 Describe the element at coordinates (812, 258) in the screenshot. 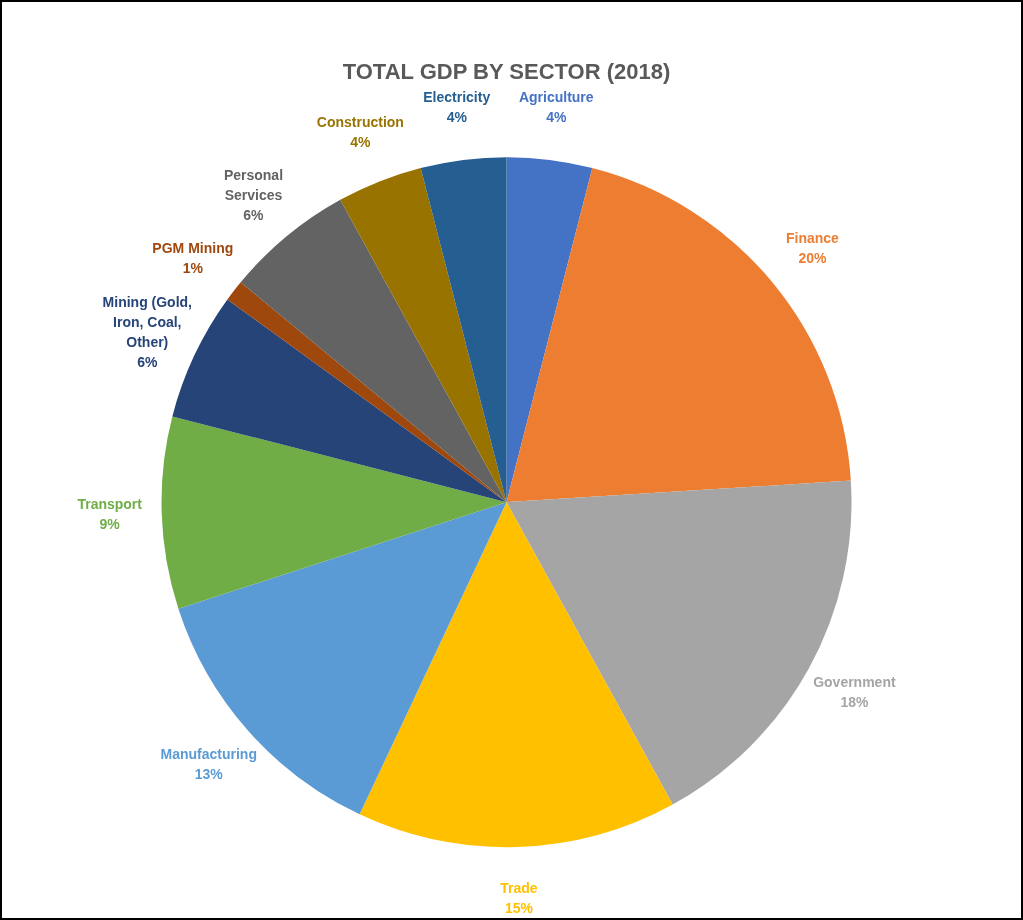

I see `data-label: 20%` at that location.